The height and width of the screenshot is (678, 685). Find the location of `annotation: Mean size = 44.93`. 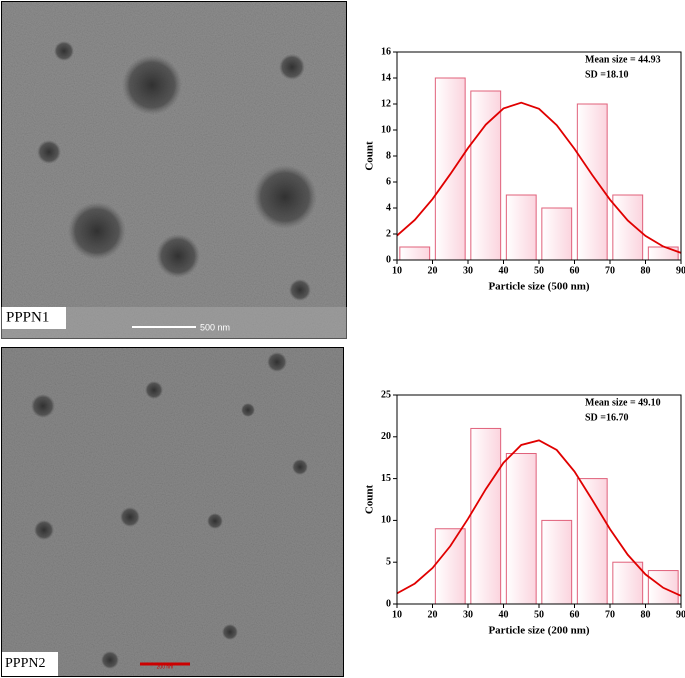

annotation: Mean size = 44.93 is located at coordinates (623, 59).